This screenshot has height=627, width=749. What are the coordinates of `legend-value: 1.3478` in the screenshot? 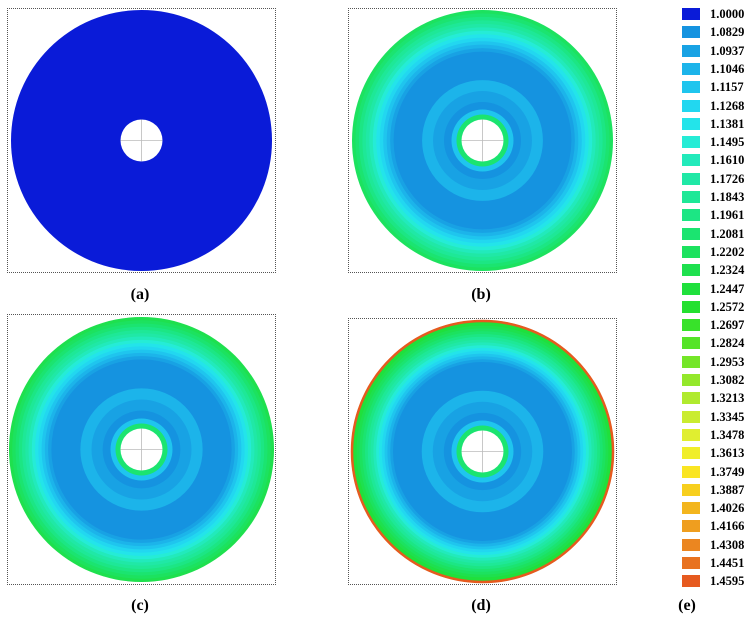 It's located at (727, 434).